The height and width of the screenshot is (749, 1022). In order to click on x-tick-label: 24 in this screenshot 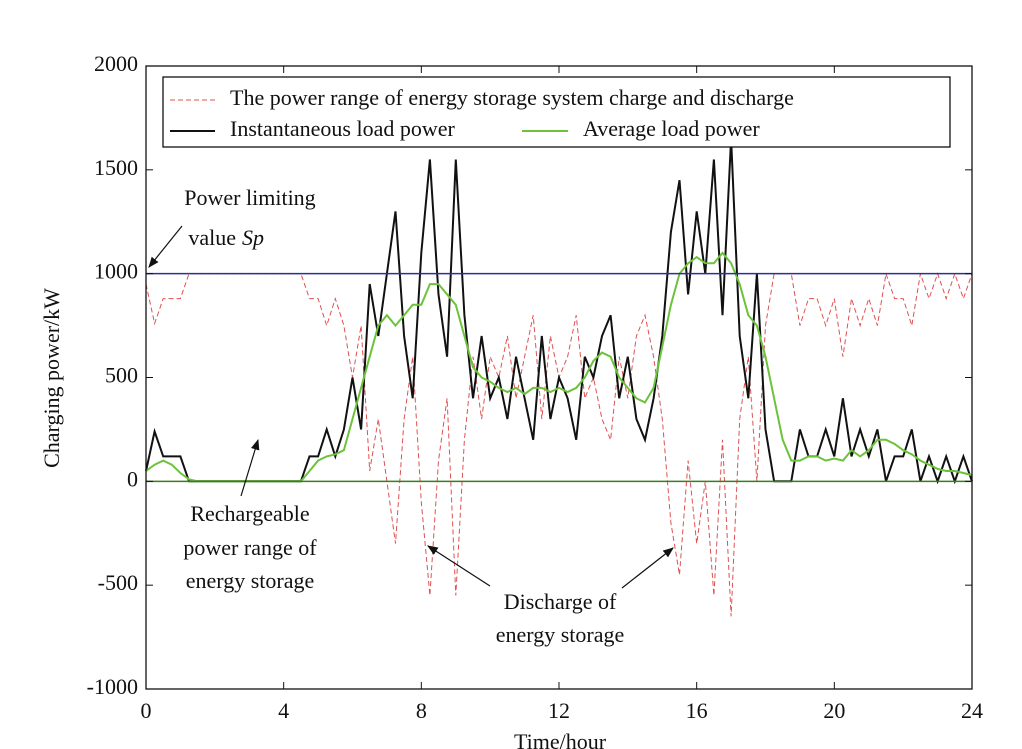, I will do `click(972, 710)`.